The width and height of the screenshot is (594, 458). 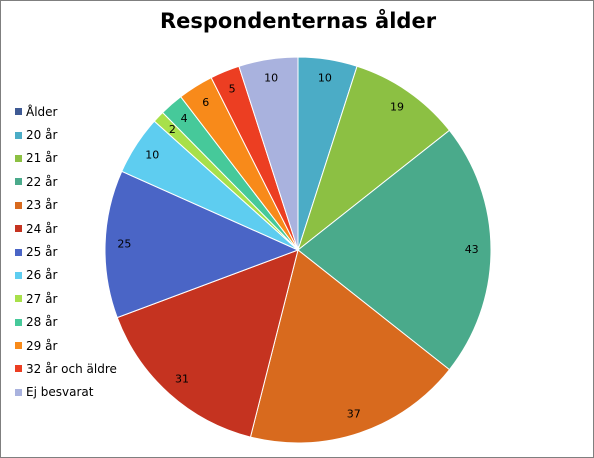 What do you see at coordinates (42, 111) in the screenshot?
I see `legend-title-label: Ålder` at bounding box center [42, 111].